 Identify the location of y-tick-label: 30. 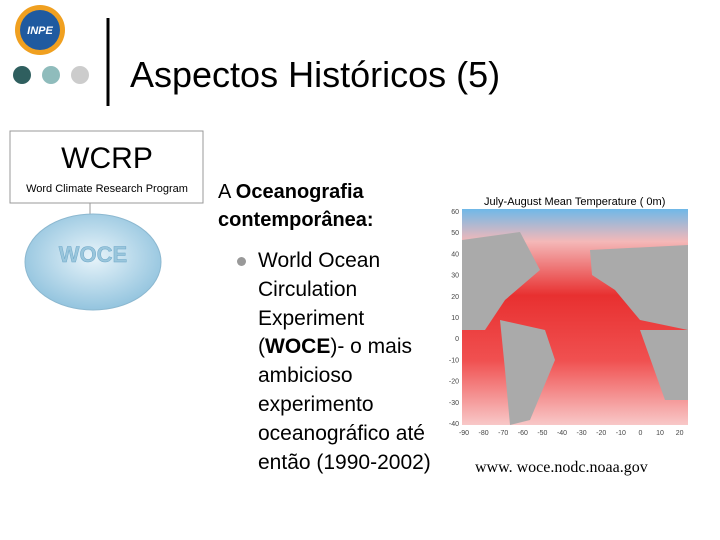
(455, 276).